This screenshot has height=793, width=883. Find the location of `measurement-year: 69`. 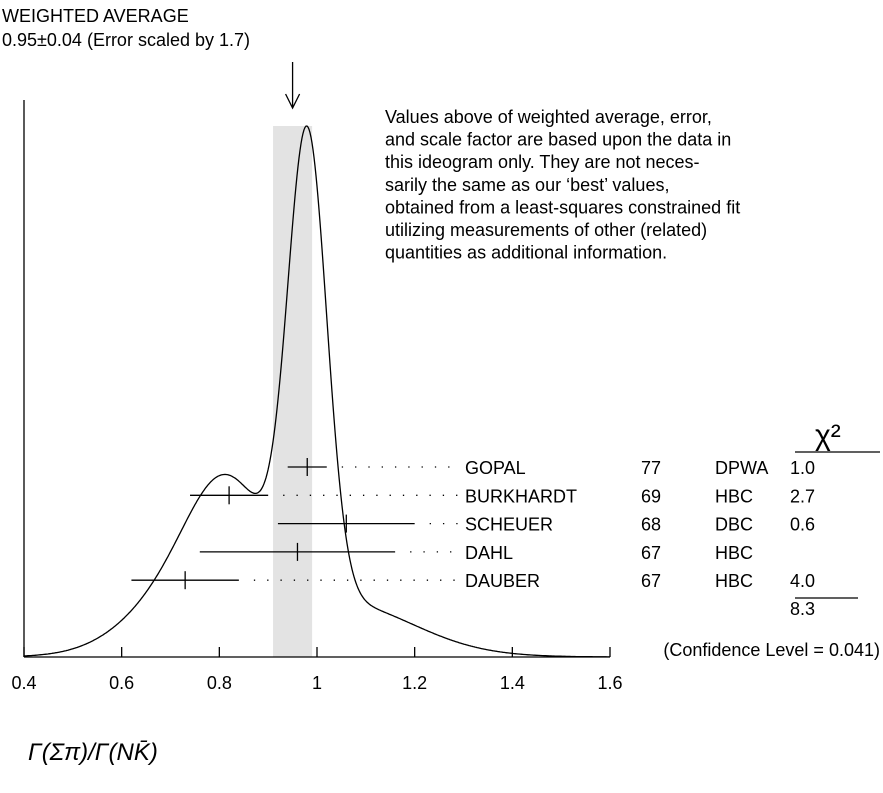

measurement-year: 69 is located at coordinates (651, 496).